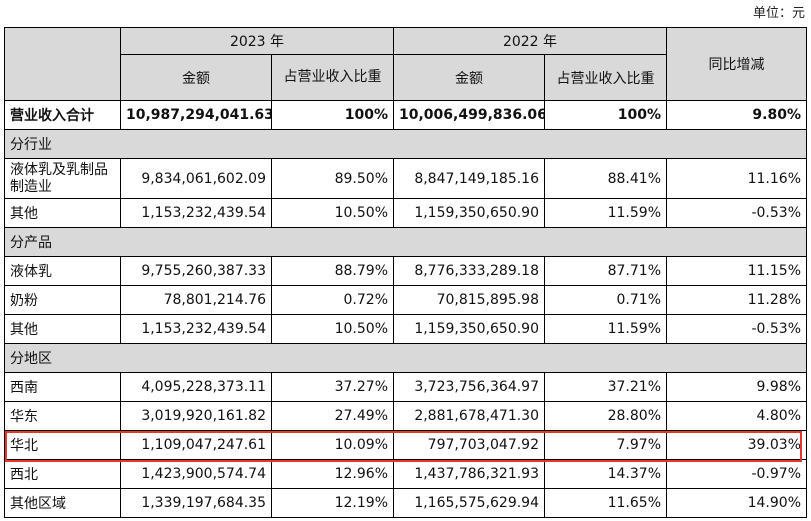 This screenshot has height=521, width=811. I want to click on total-amount-2023: 10,987,294,041.63, so click(196, 115).